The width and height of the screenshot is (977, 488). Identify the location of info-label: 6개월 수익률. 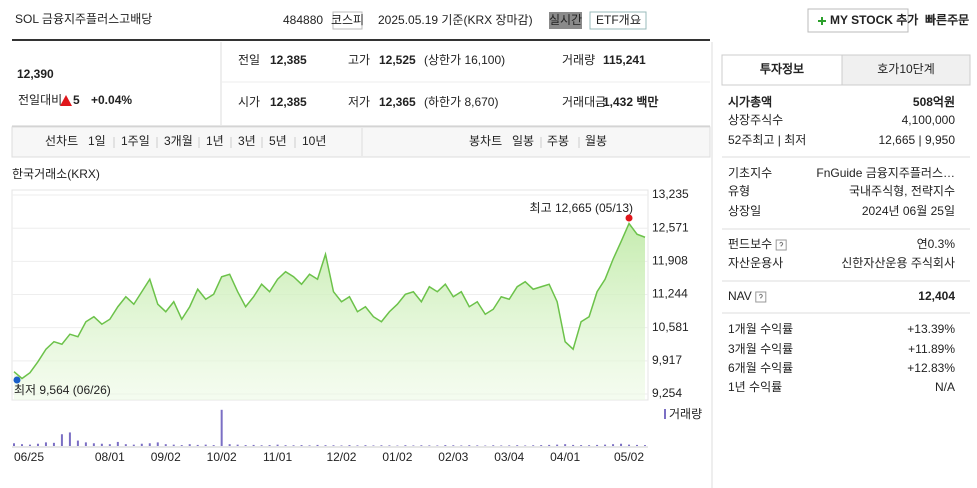
(760, 368).